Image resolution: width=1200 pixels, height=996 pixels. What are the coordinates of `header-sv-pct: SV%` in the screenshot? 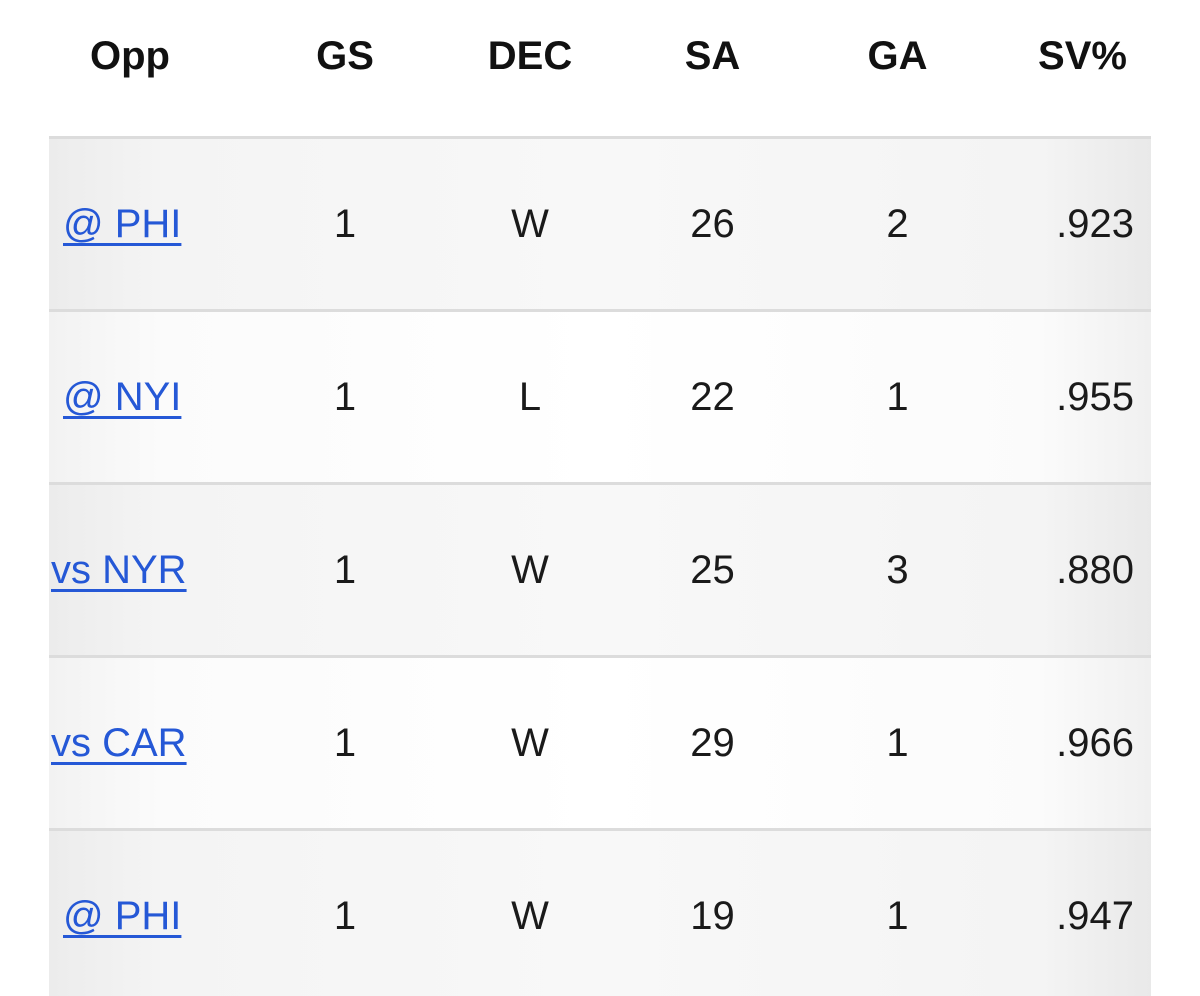 It's located at (1082, 56).